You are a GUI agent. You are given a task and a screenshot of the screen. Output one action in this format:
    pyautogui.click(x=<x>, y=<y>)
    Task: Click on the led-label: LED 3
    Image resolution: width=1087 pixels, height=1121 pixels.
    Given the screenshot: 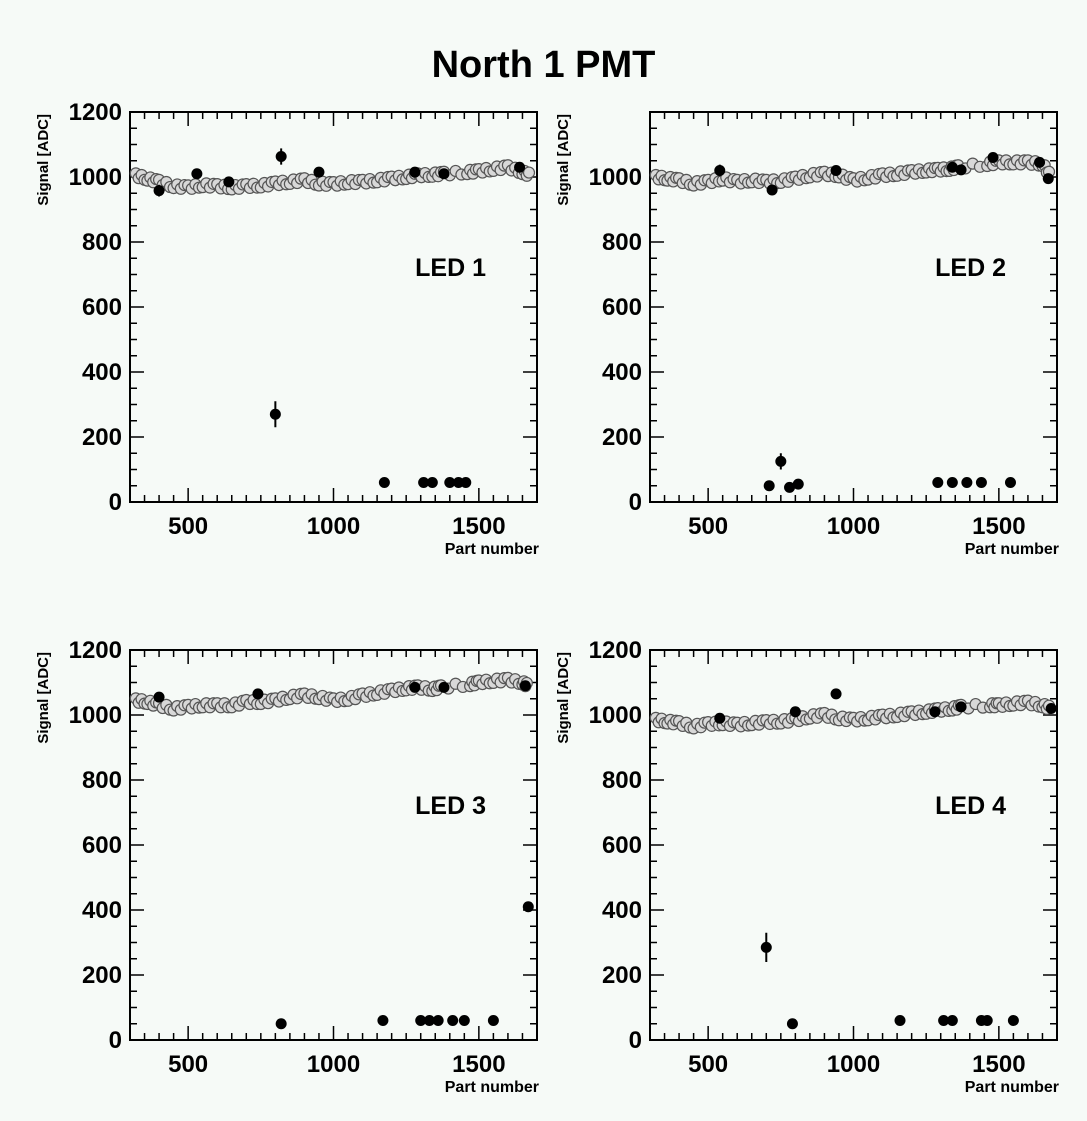 What is the action you would take?
    pyautogui.click(x=450, y=806)
    